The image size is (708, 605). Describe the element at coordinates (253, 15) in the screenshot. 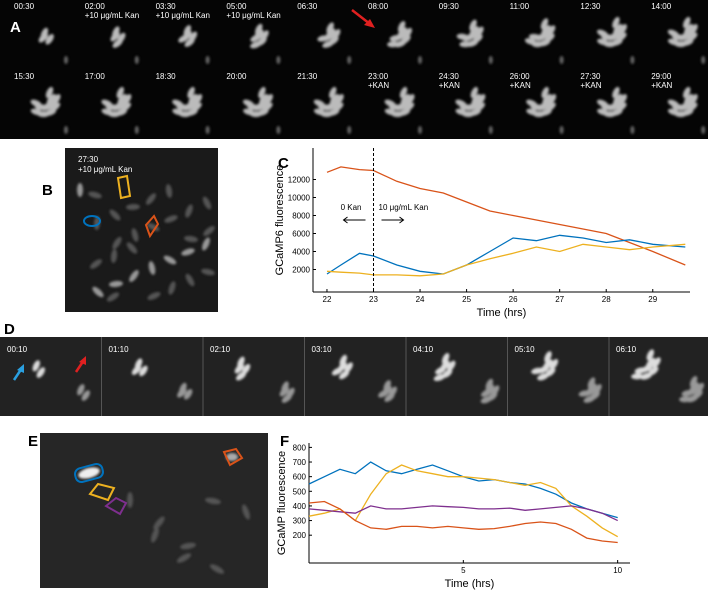

I see `treatment-note: +10 μg/mL Kan` at that location.